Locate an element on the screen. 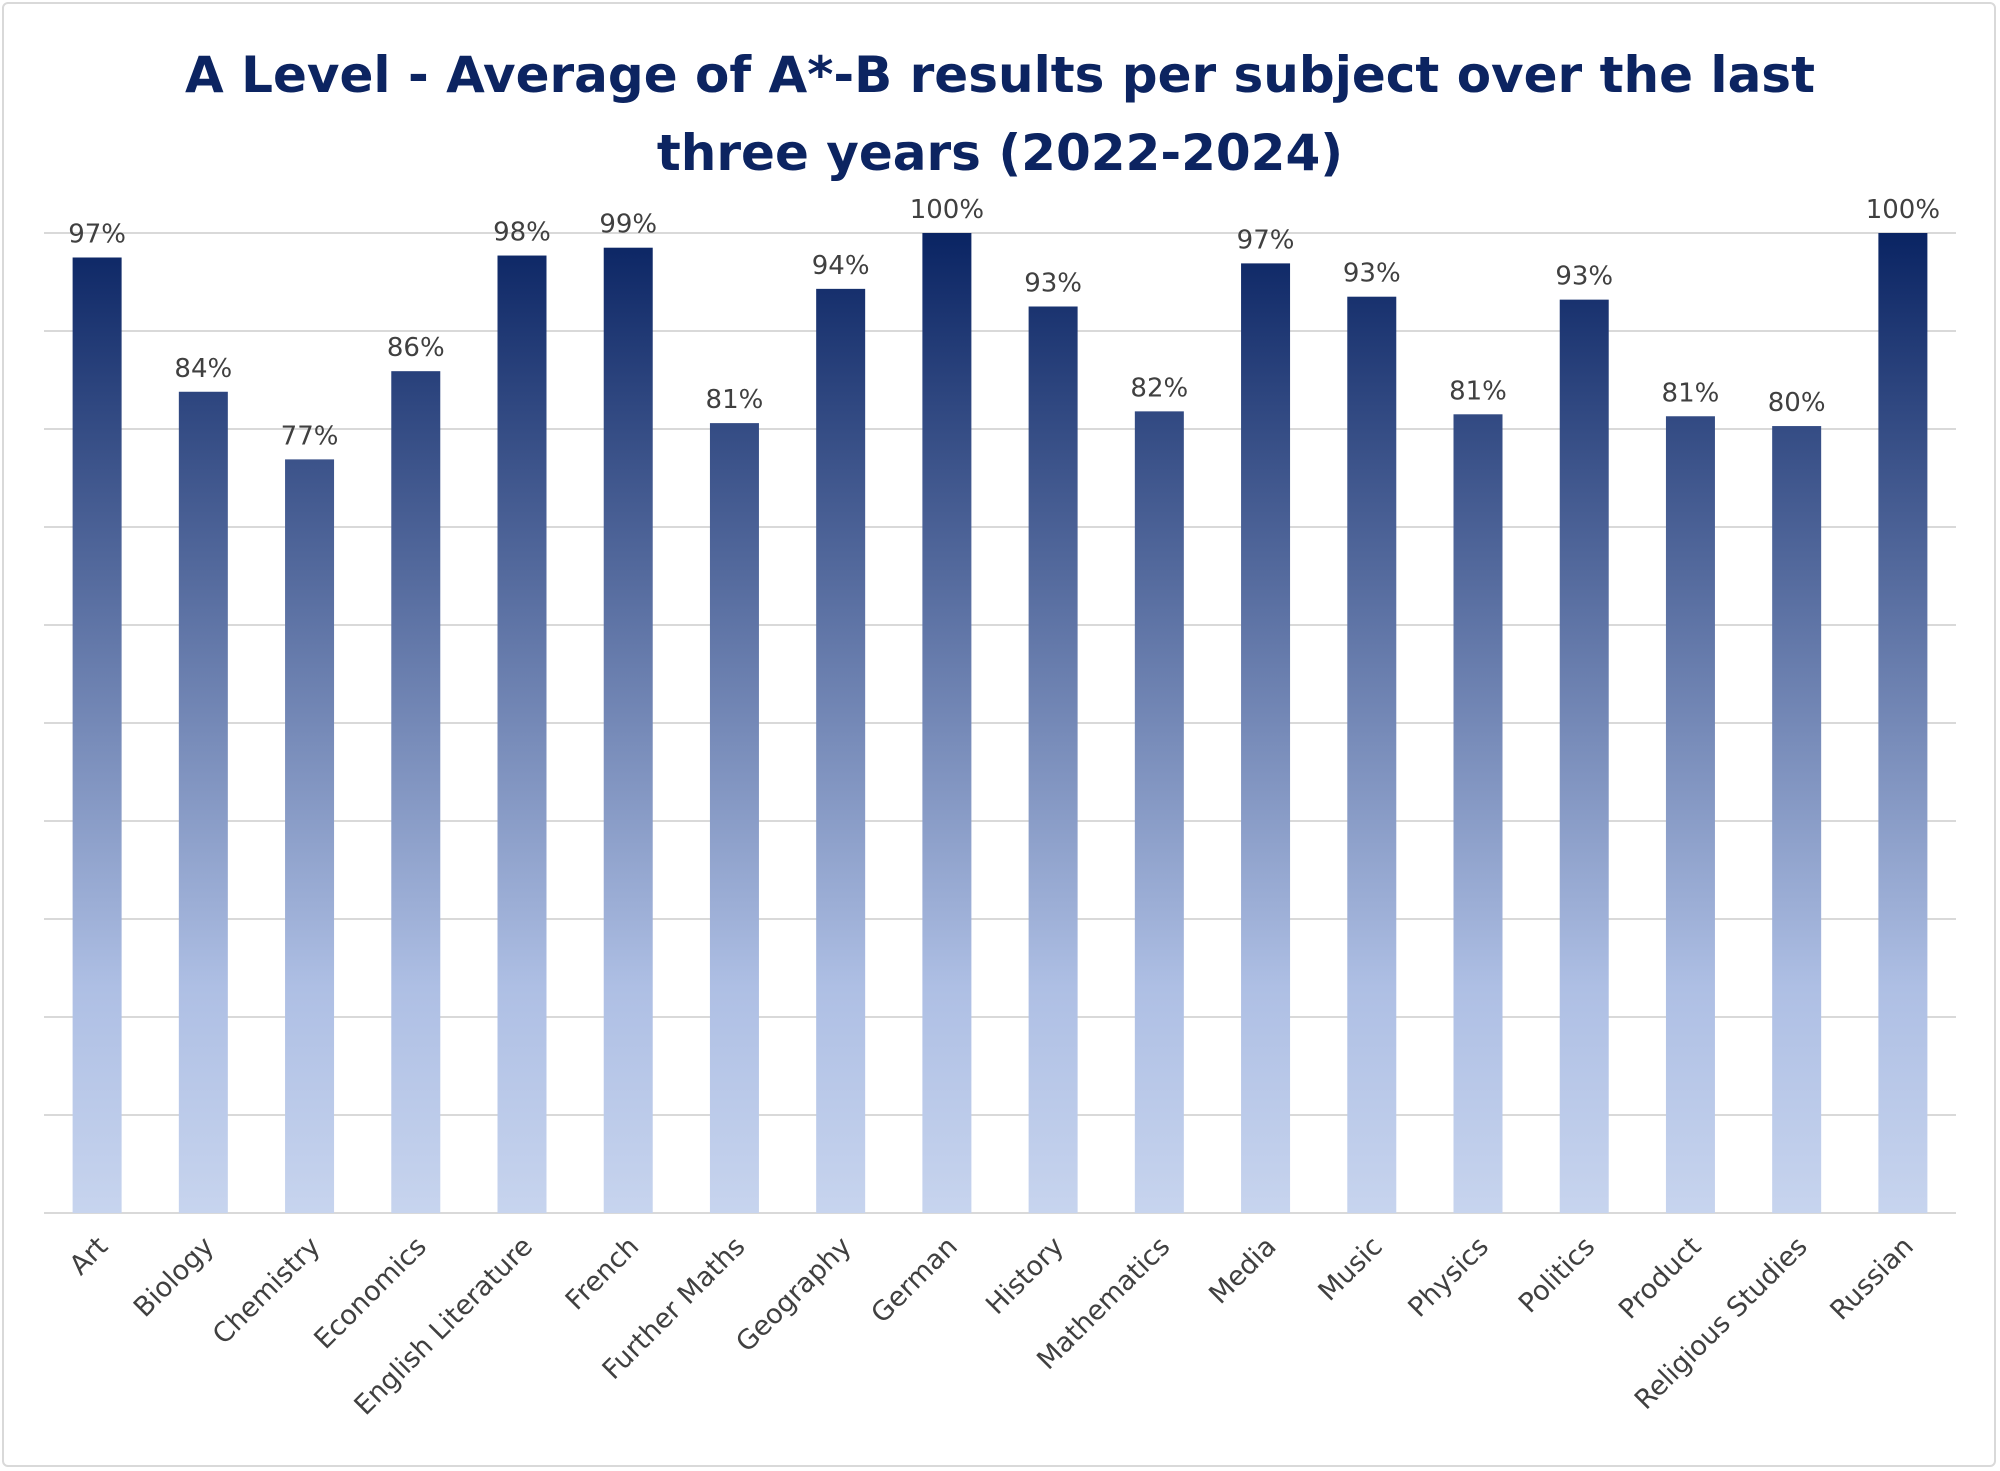 The height and width of the screenshot is (1471, 2000). x-tick-label: Russian is located at coordinates (1871, 1278).